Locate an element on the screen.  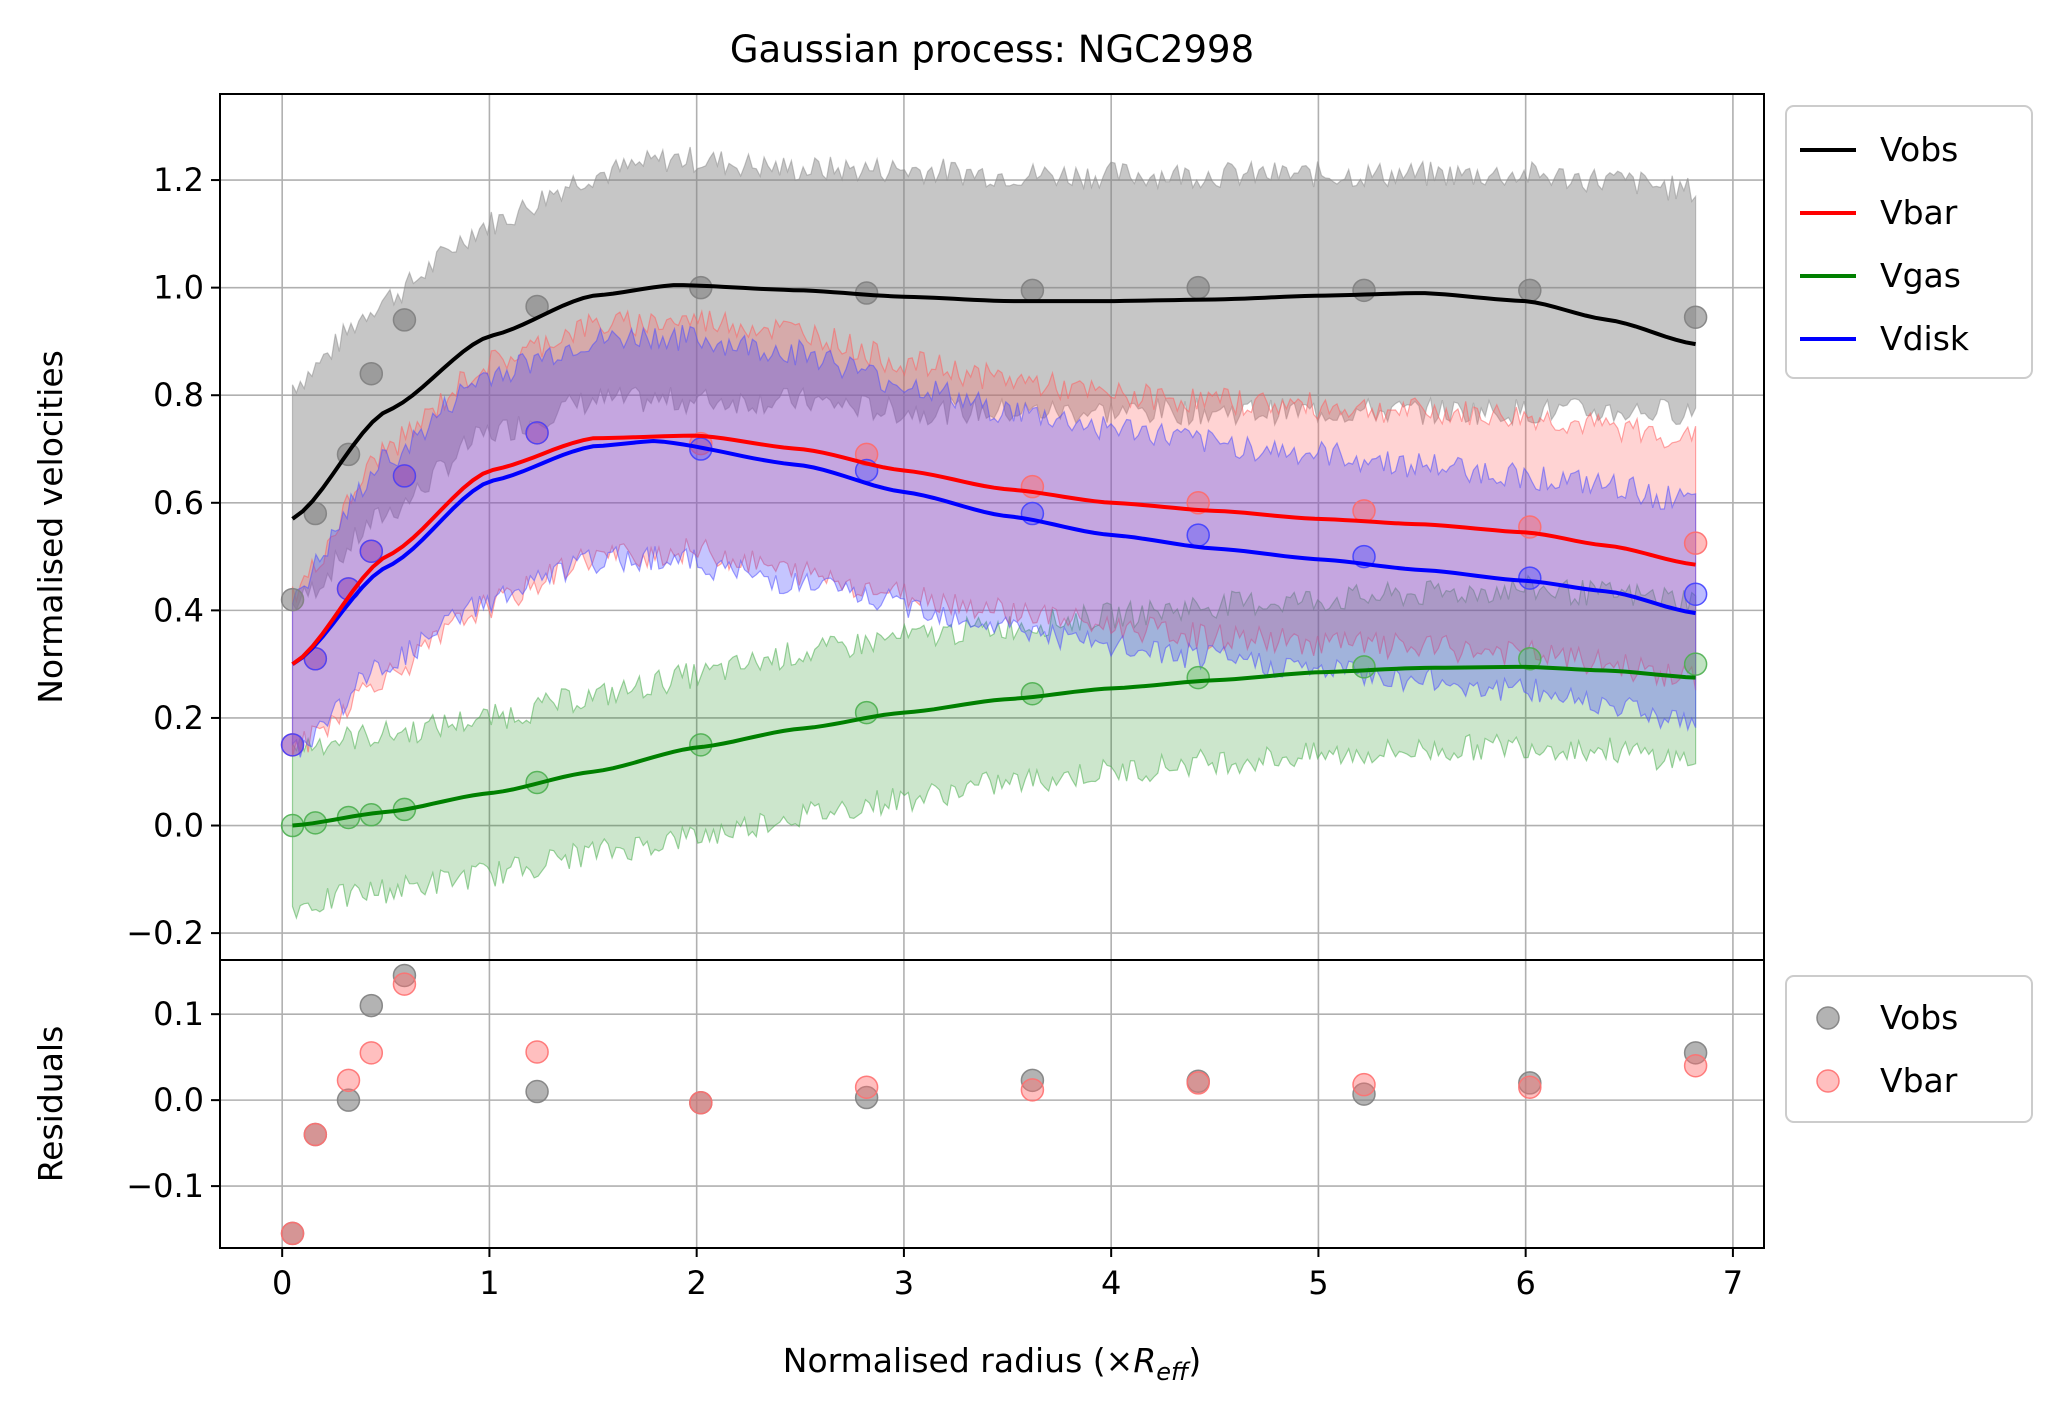
fit-line-vdisk is located at coordinates (993, 552).